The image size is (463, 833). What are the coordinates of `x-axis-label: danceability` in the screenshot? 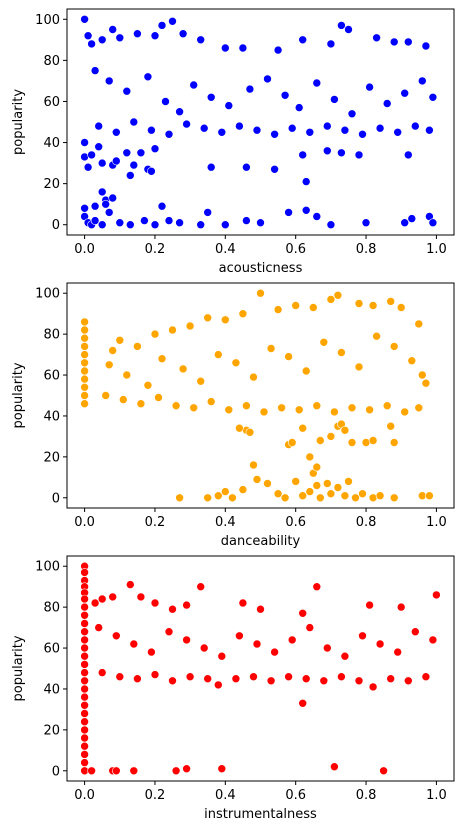 It's located at (261, 541).